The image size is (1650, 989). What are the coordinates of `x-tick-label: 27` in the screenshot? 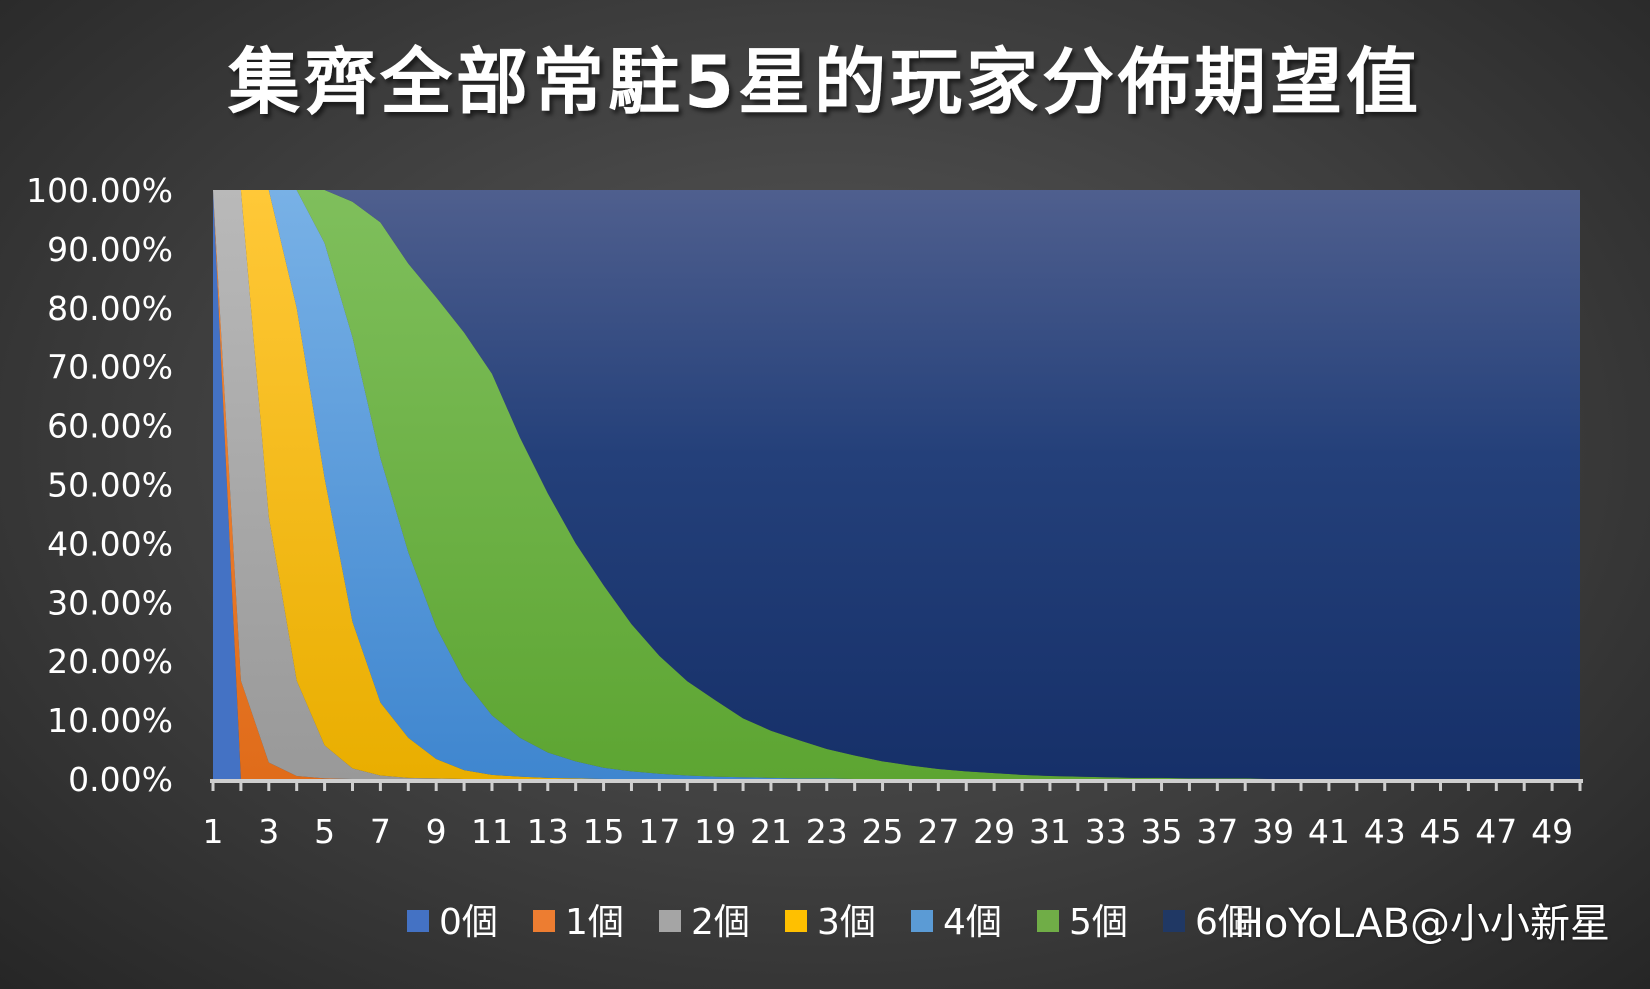 It's located at (938, 831).